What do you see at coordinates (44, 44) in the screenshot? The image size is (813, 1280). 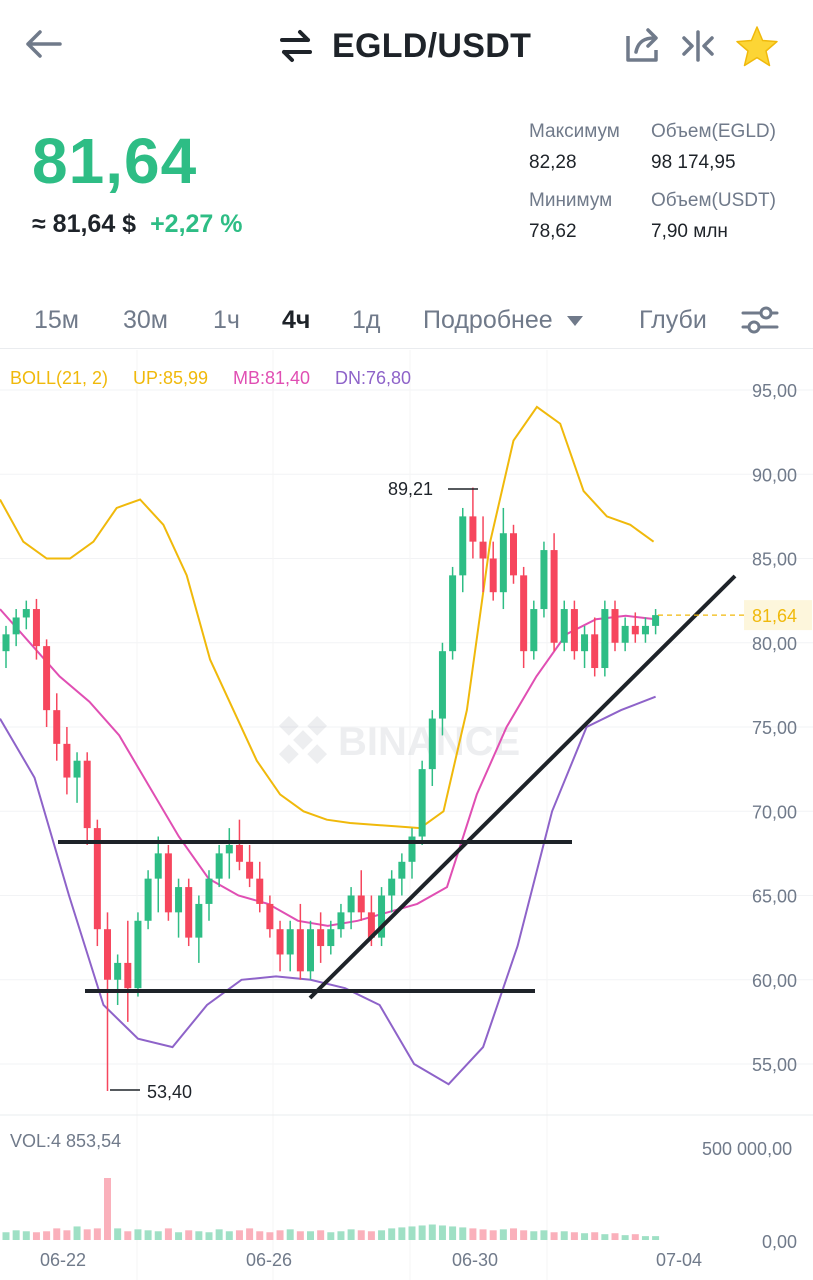 I see `back-button` at bounding box center [44, 44].